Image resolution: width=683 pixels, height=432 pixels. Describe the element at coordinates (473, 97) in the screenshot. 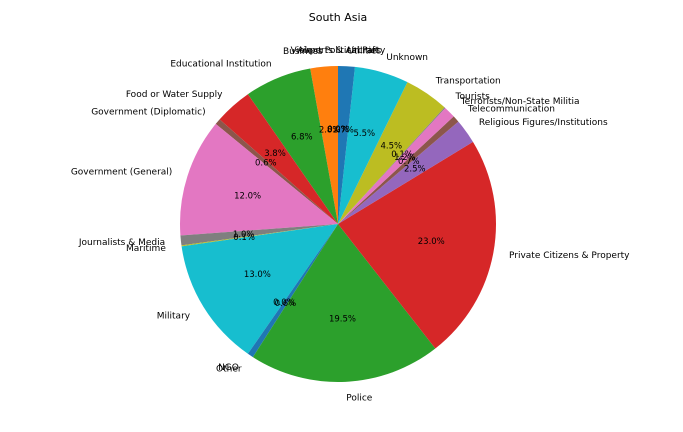

I see `slice-label-tourists: Tourists` at that location.